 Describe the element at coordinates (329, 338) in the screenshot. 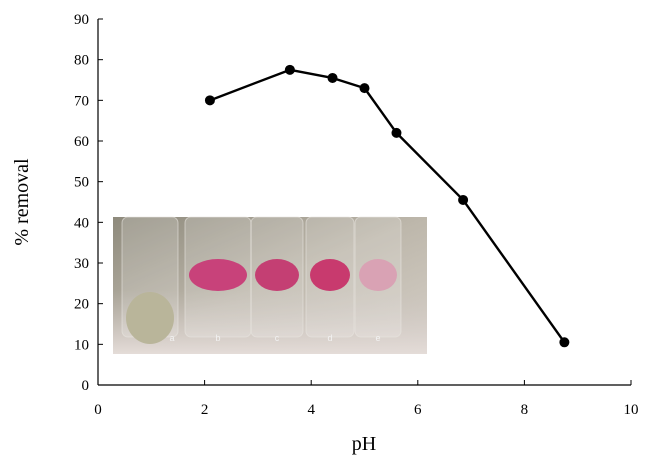

I see `tube-label: d` at that location.